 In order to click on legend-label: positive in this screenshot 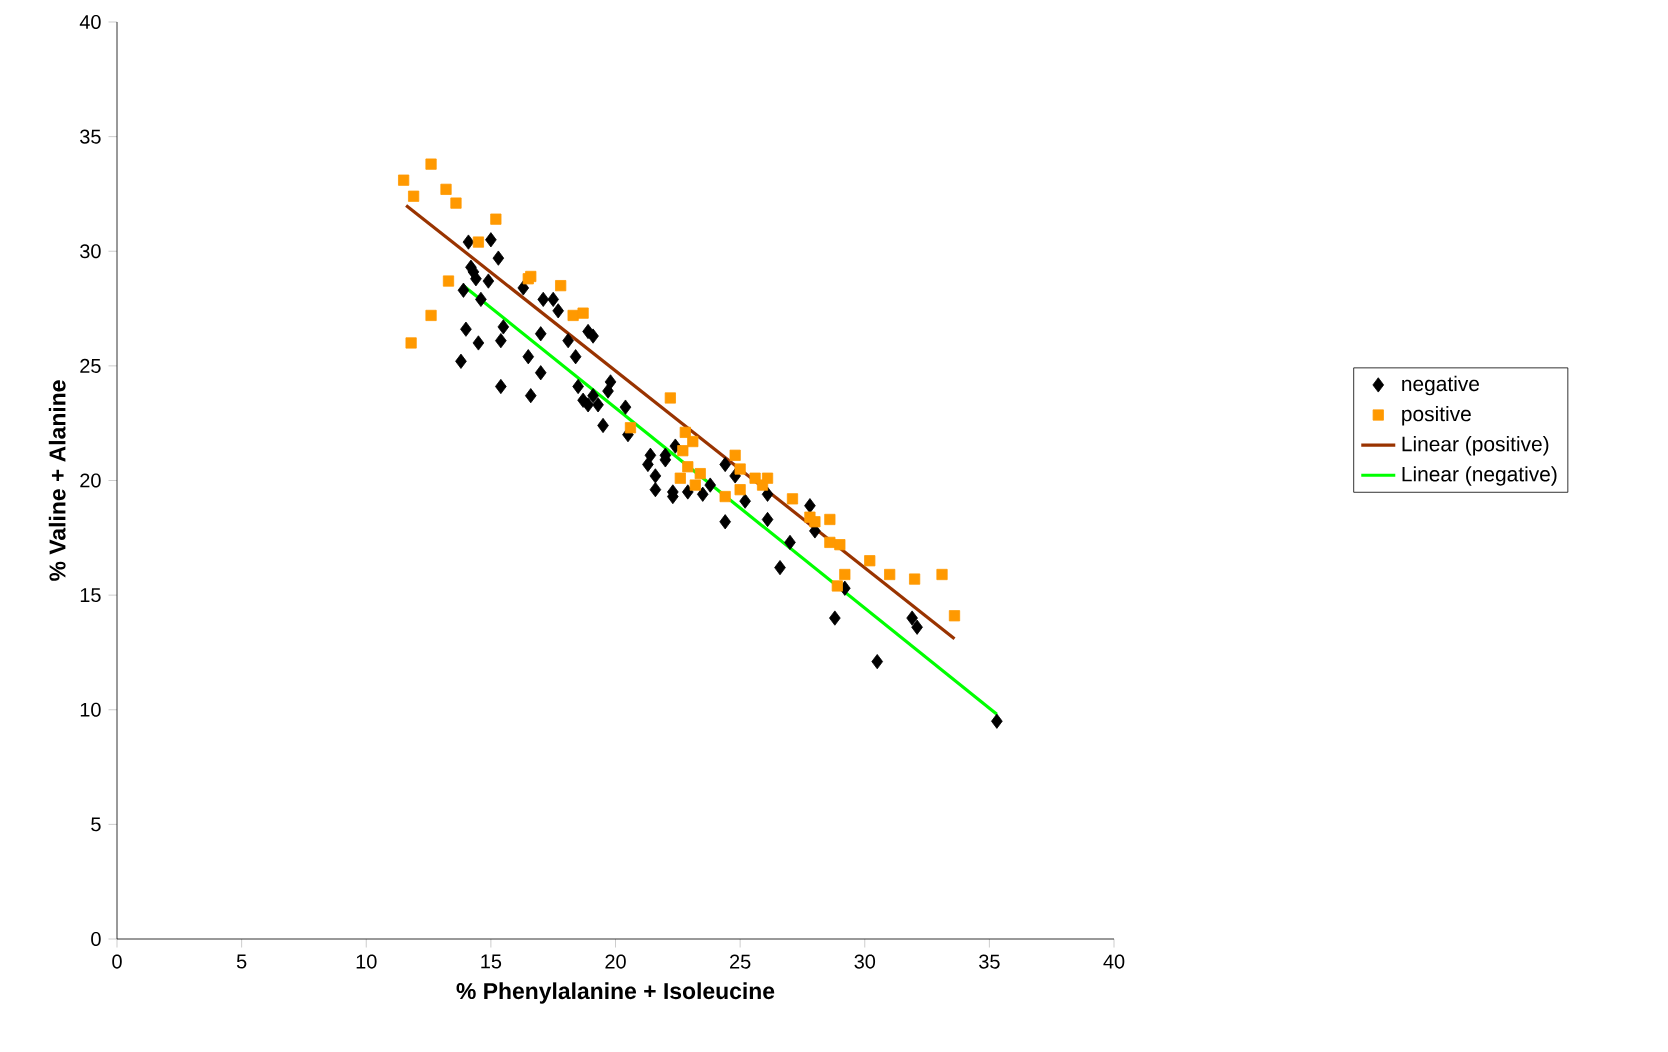, I will do `click(1436, 415)`.